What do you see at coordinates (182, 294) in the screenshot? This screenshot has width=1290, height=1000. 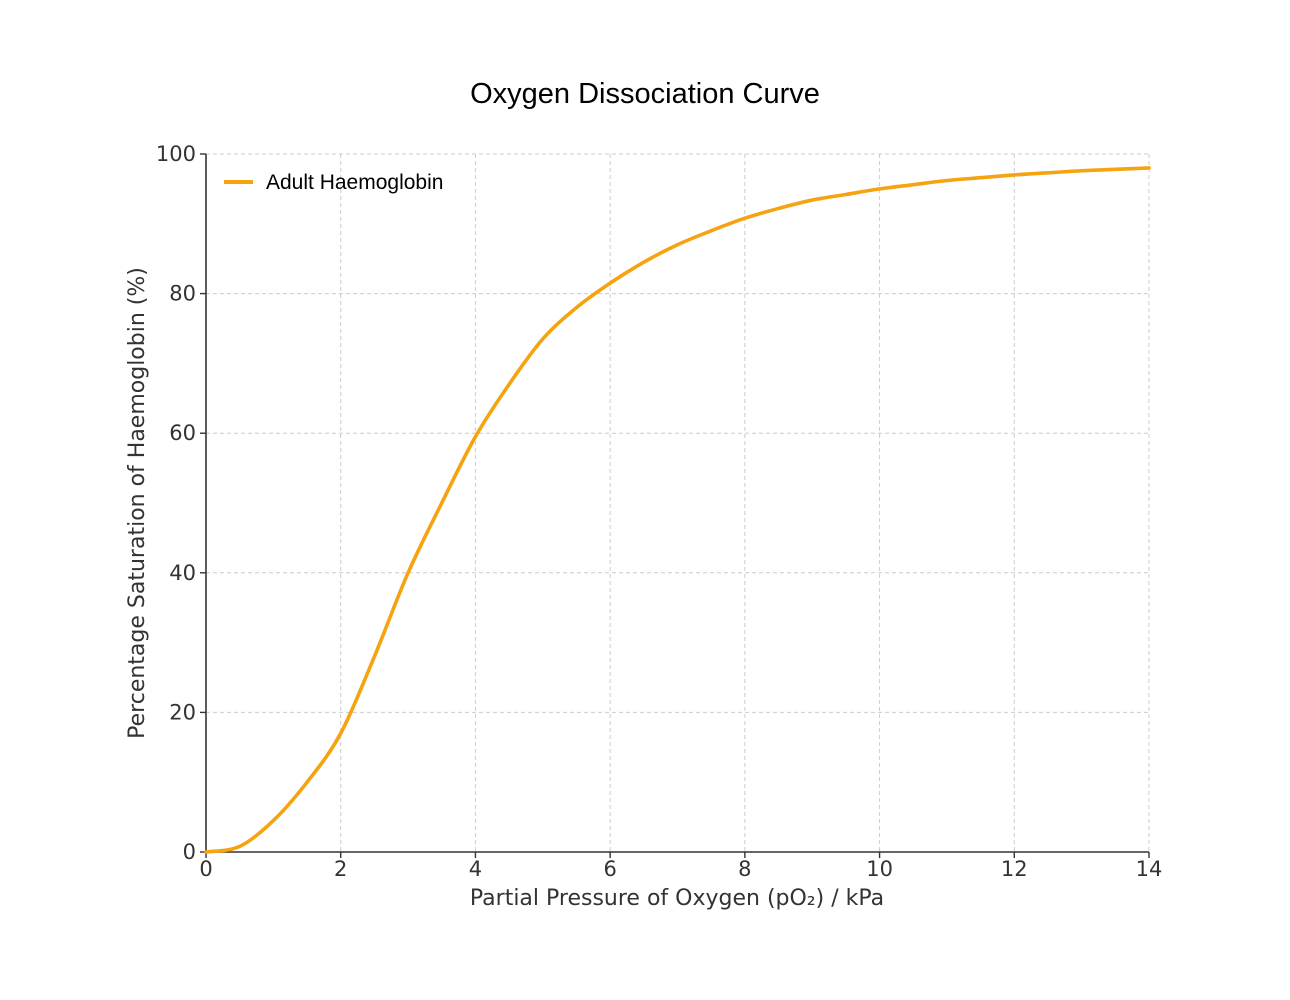 I see `y-tick-label: 80` at bounding box center [182, 294].